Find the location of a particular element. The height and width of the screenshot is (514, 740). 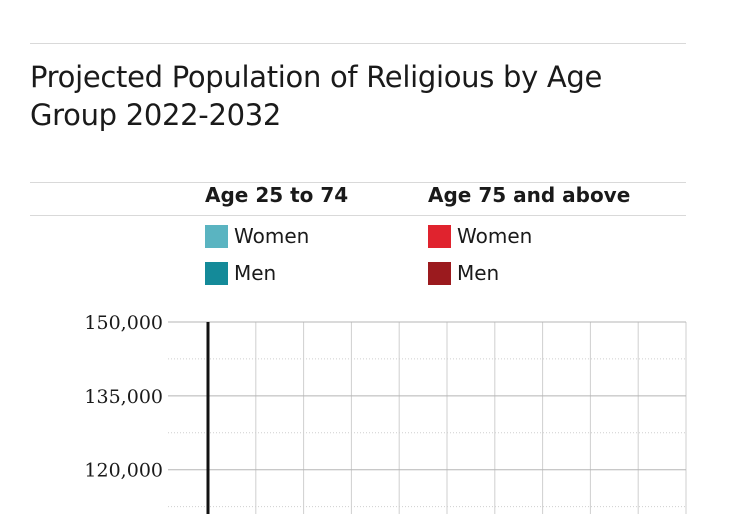

legend-label-75-above-men: Men is located at coordinates (478, 273).